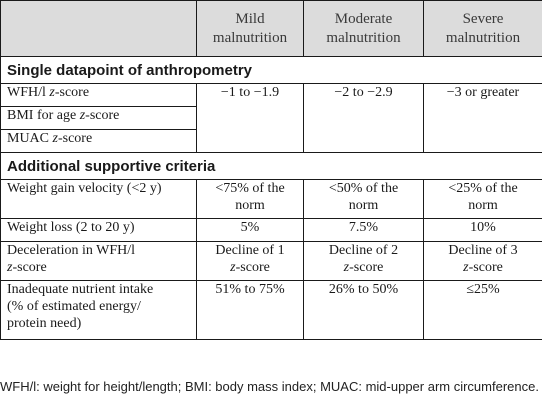  What do you see at coordinates (250, 28) in the screenshot?
I see `header-mild: Mild malnutrition` at bounding box center [250, 28].